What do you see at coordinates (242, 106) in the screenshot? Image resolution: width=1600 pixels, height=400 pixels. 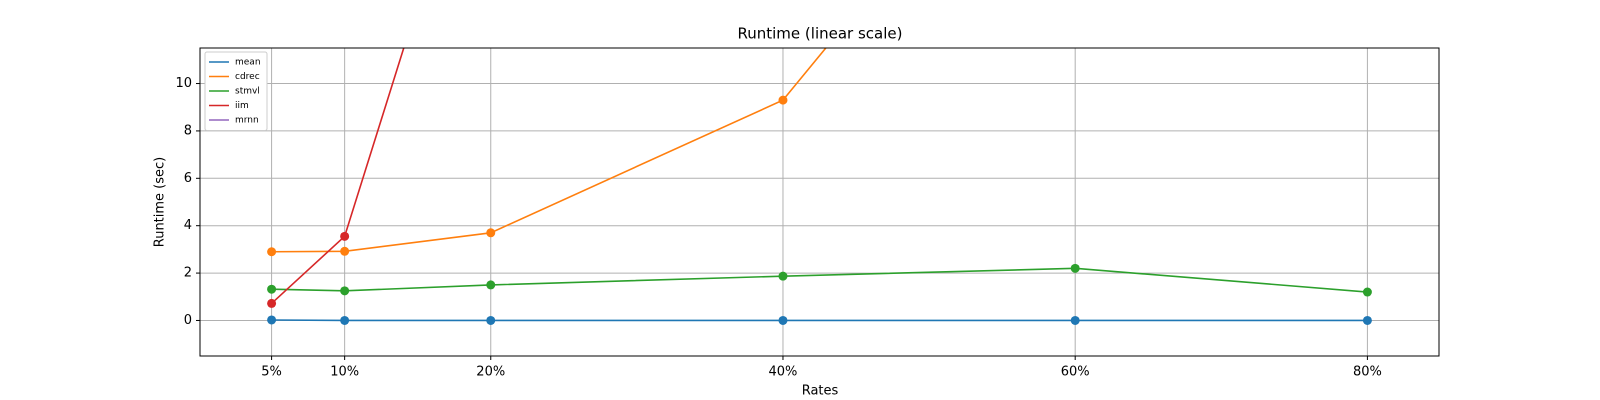 I see `legend-label: iim` at bounding box center [242, 106].